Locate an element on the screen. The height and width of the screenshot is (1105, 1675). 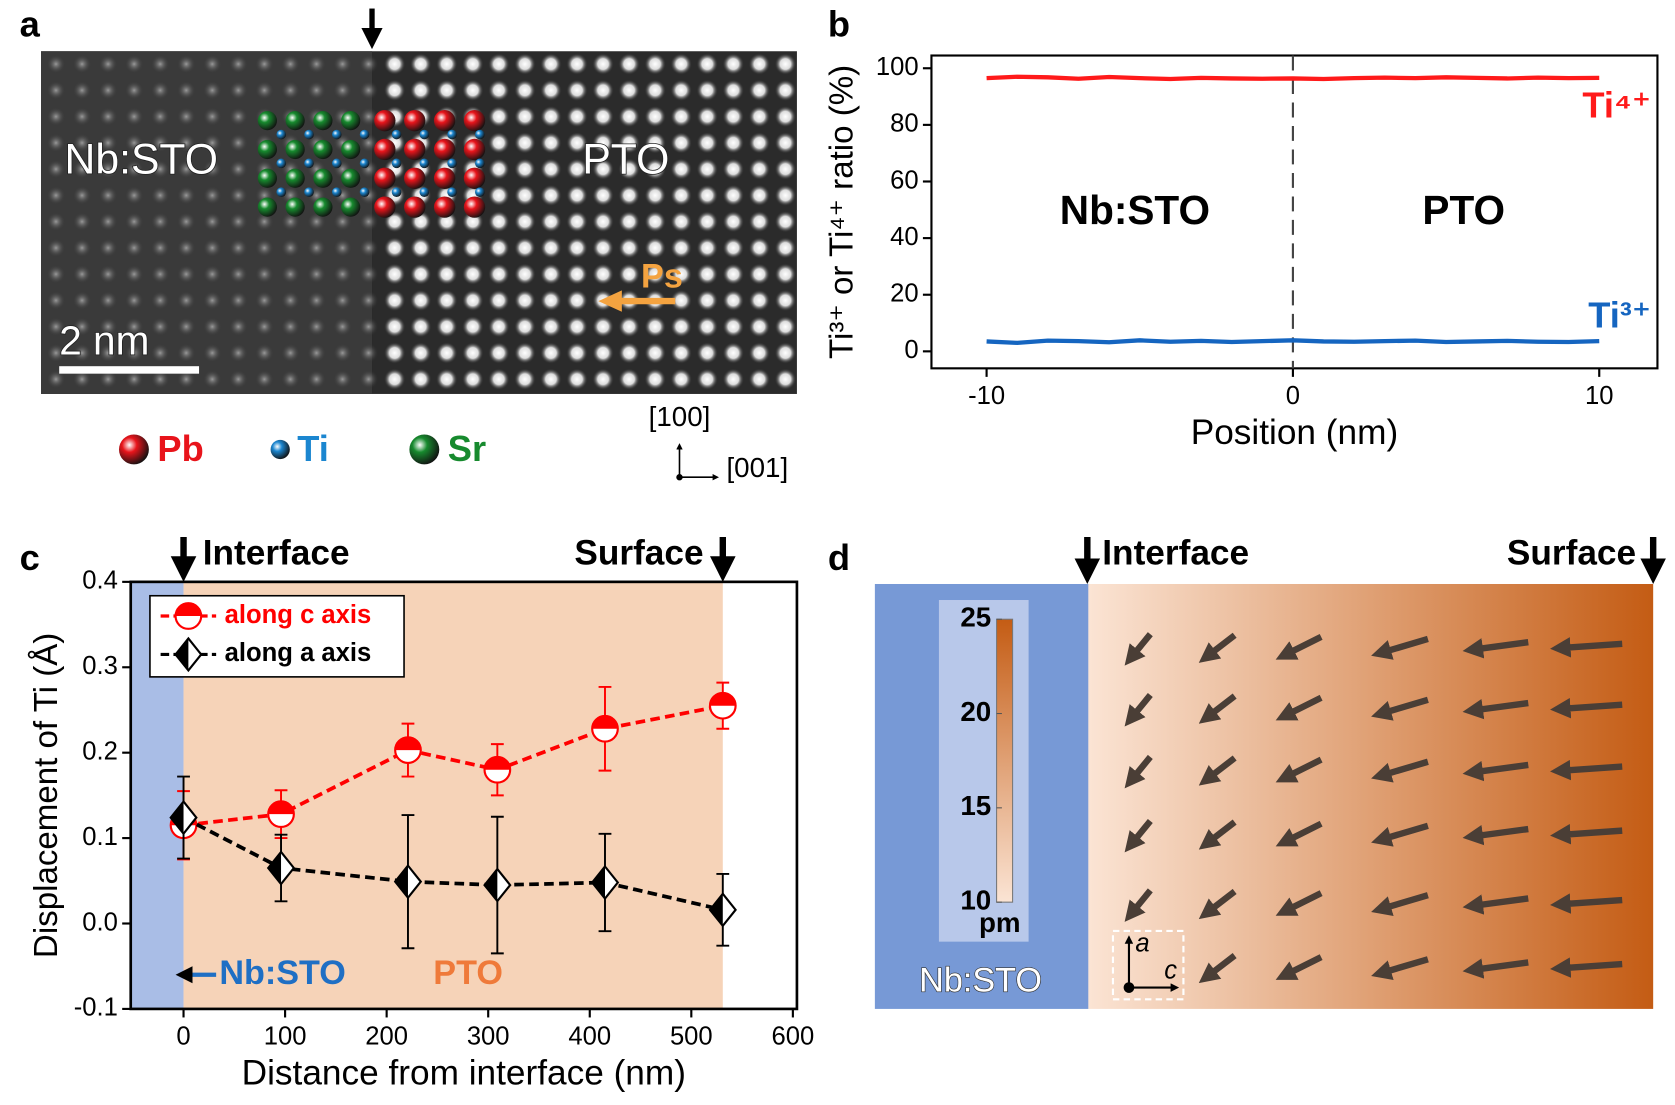
y-tick-label: 80 is located at coordinates (904, 124).